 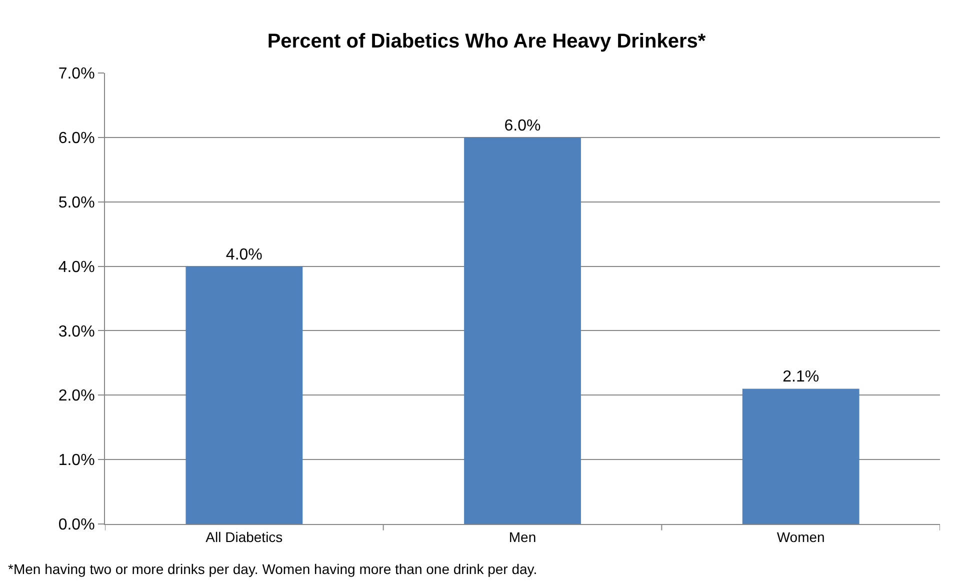 I want to click on y-tick-label: 5.0%, so click(x=76, y=203).